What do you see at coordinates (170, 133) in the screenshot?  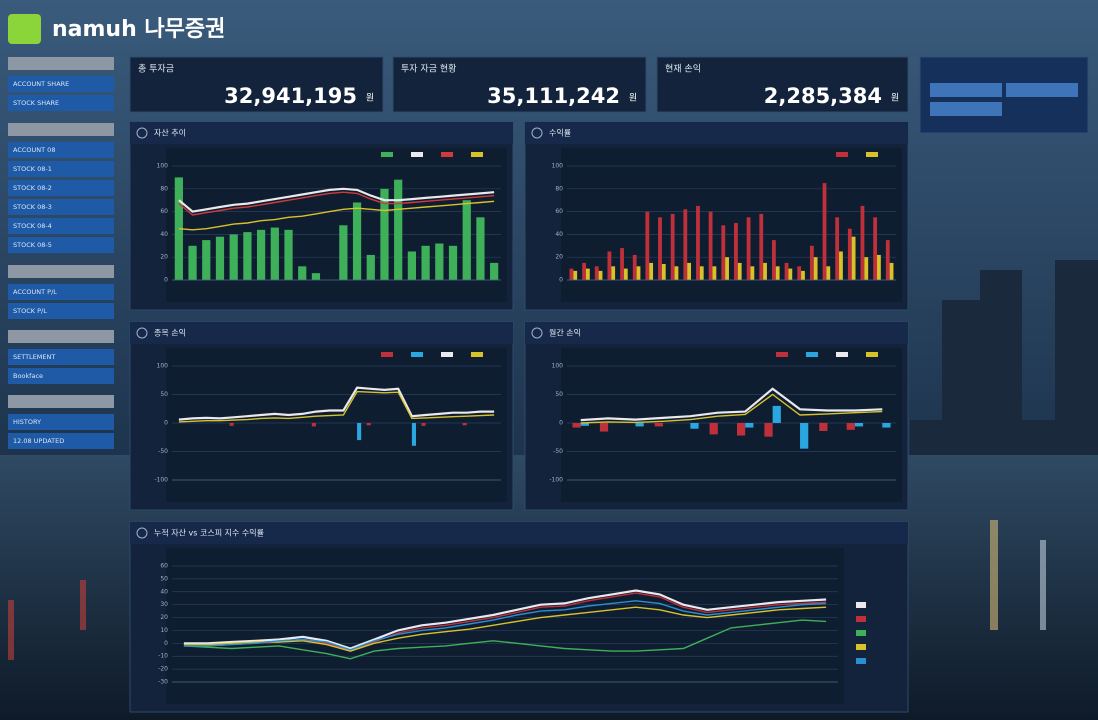 I see `chart-title: 자산 추이` at bounding box center [170, 133].